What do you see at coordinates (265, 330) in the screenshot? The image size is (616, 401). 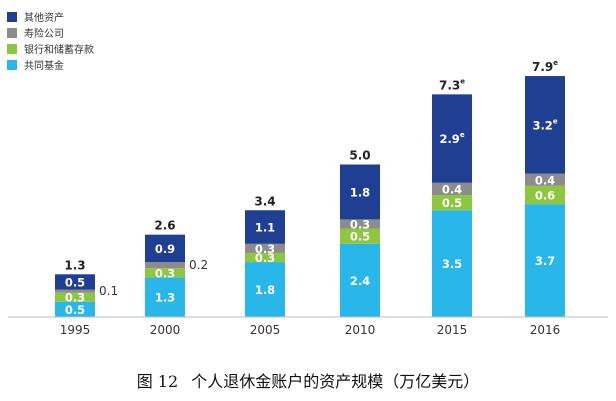 I see `x-tick-label: 2005` at bounding box center [265, 330].